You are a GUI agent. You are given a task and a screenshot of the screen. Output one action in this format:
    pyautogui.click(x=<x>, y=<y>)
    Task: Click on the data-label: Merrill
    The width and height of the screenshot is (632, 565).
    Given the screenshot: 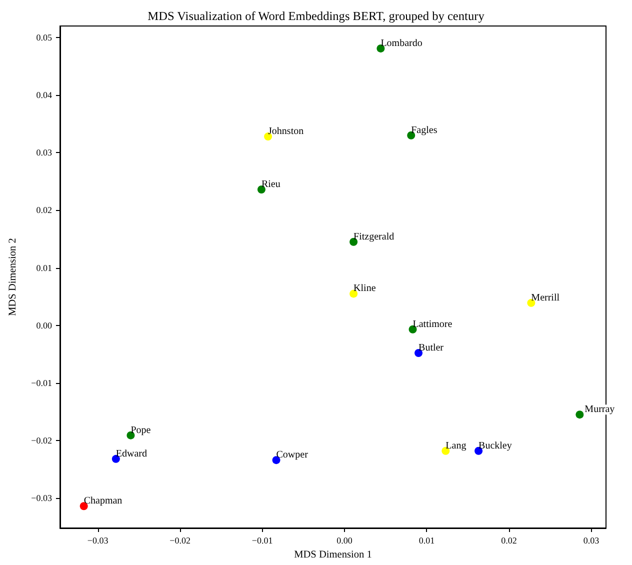 What is the action you would take?
    pyautogui.click(x=545, y=298)
    